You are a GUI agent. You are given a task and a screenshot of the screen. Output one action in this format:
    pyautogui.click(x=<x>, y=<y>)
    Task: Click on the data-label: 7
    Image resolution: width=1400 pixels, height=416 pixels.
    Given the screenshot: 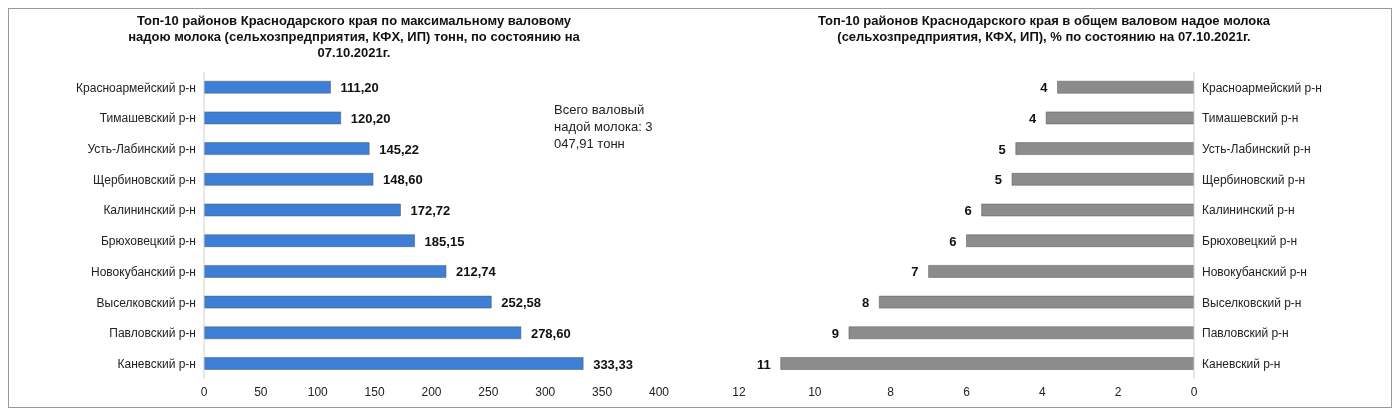 What is the action you would take?
    pyautogui.click(x=915, y=272)
    